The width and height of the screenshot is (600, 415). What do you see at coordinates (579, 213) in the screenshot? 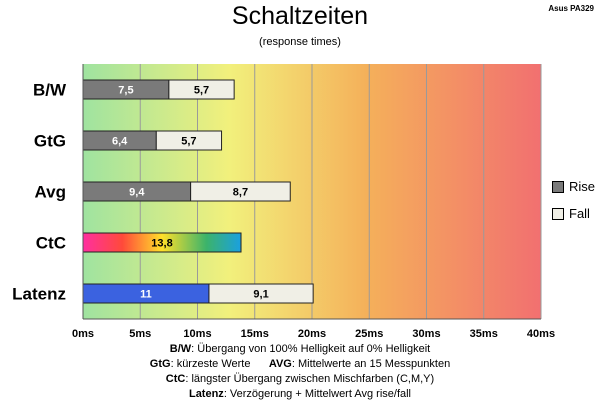
I see `legend-label-fall: Fall` at bounding box center [579, 213].